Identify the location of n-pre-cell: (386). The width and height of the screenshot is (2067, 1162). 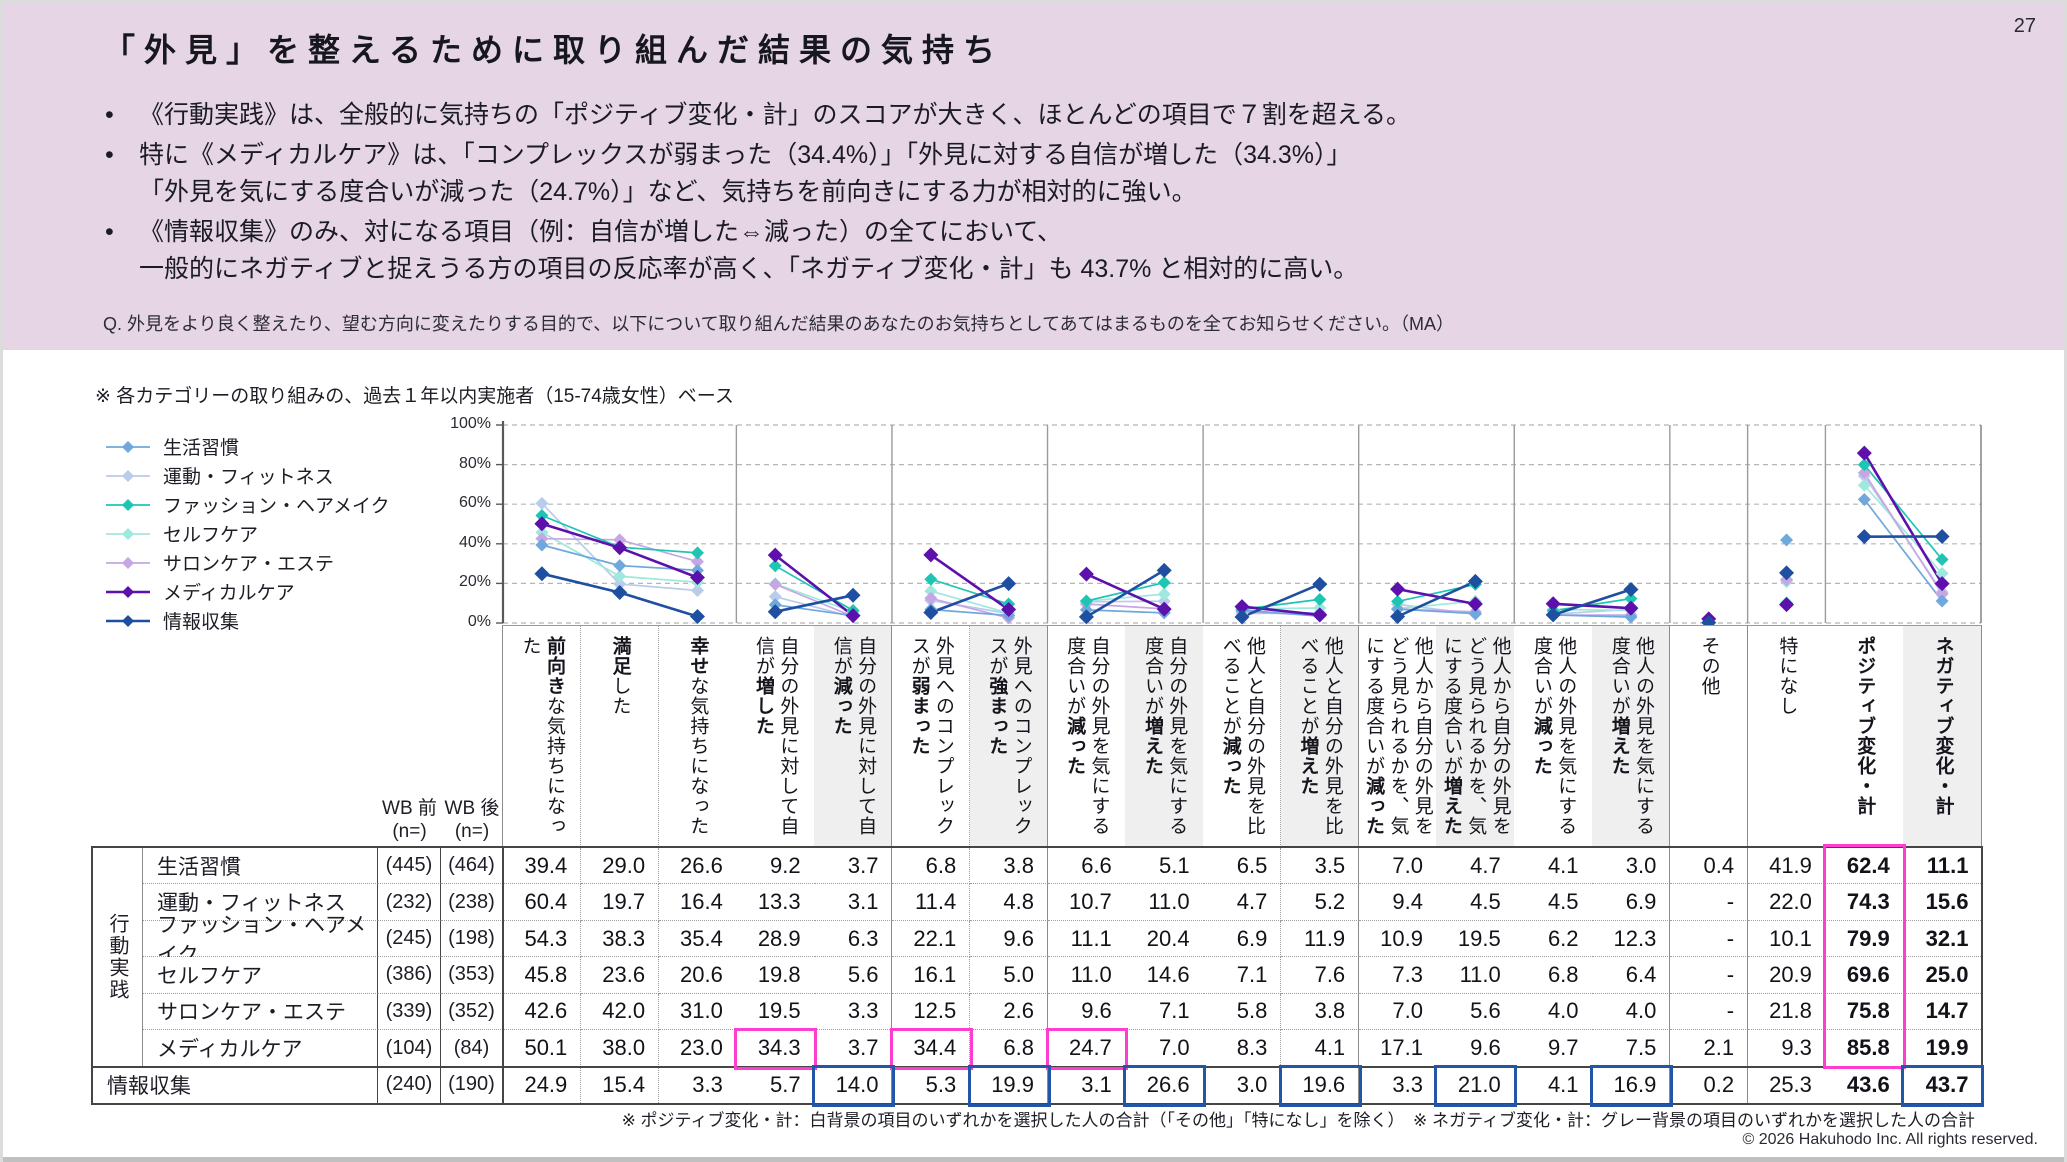
(409, 975).